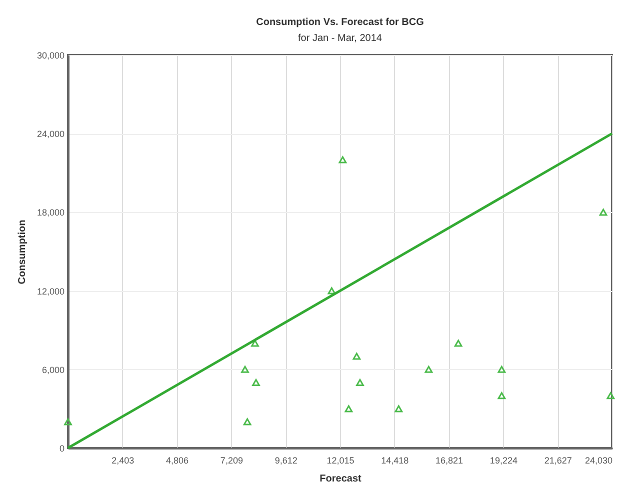  What do you see at coordinates (53, 369) in the screenshot?
I see `y-tick-label: 6,000` at bounding box center [53, 369].